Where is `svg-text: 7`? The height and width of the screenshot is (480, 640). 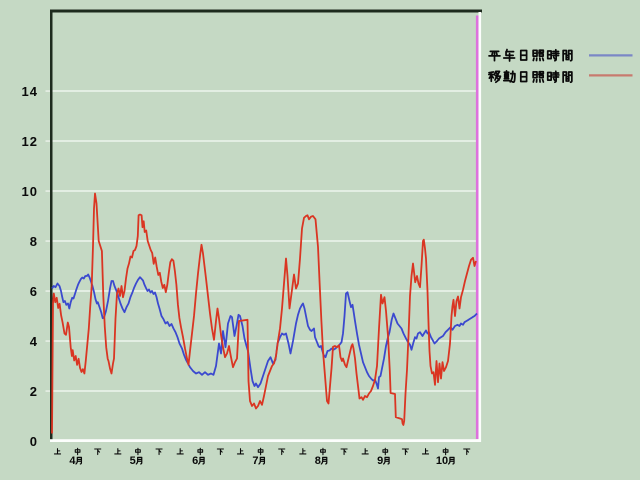
svg-text: 7 is located at coordinates (255, 461).